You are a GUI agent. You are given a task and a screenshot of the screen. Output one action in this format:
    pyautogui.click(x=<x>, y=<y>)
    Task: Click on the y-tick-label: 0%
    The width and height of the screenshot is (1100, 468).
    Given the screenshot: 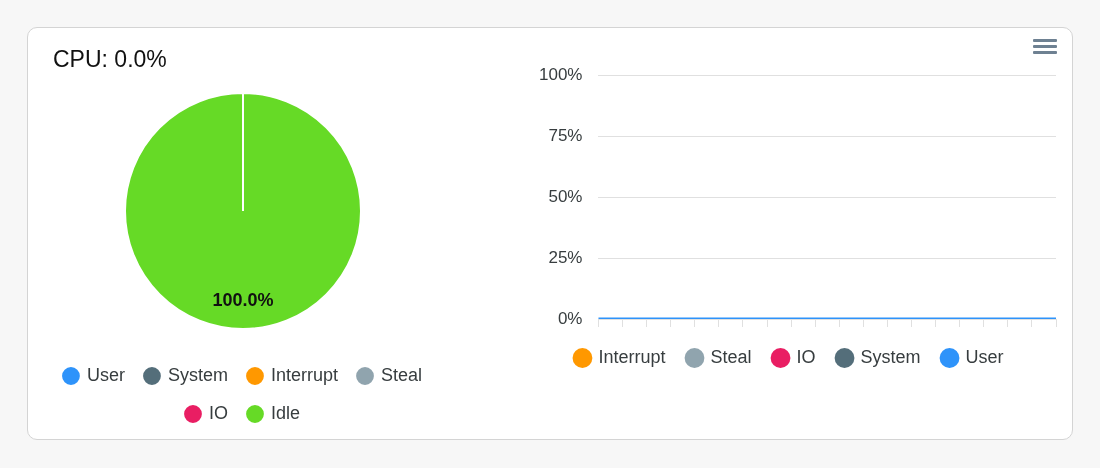 What is the action you would take?
    pyautogui.click(x=570, y=318)
    